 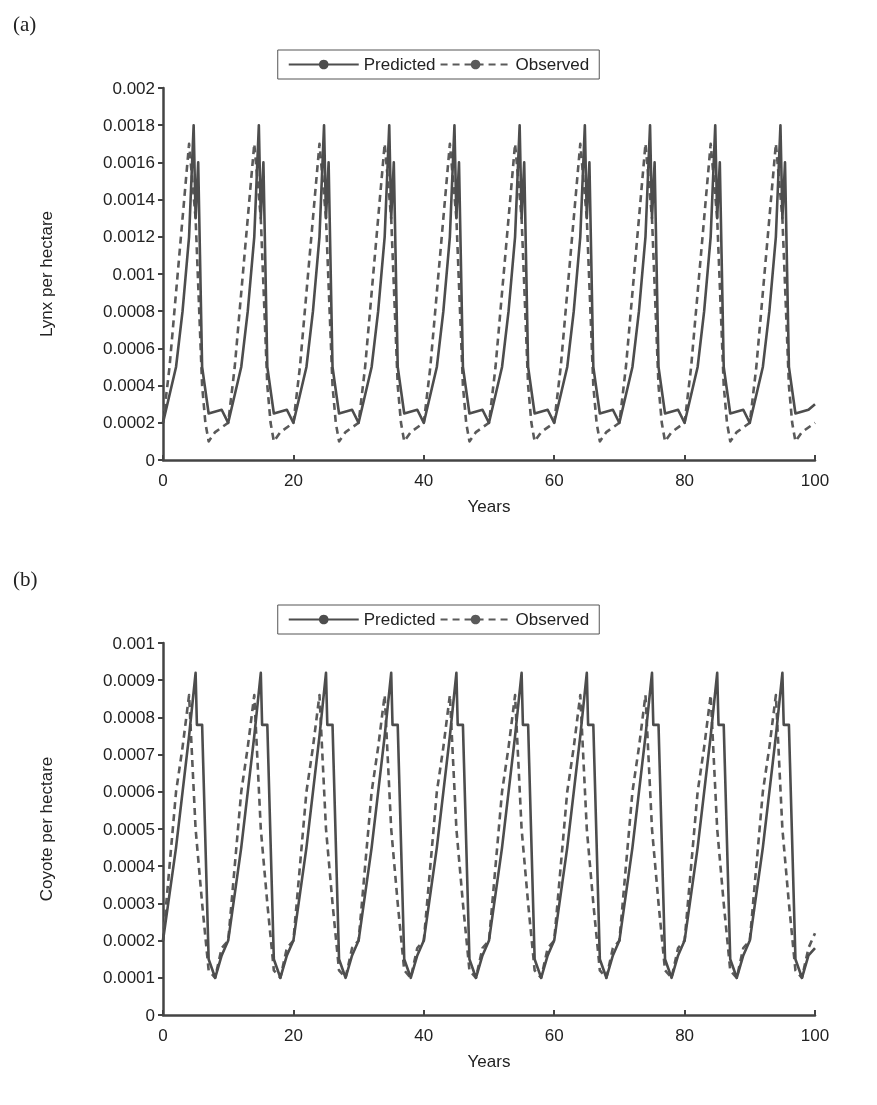 What do you see at coordinates (129, 237) in the screenshot?
I see `y-tick-label: 0.0012` at bounding box center [129, 237].